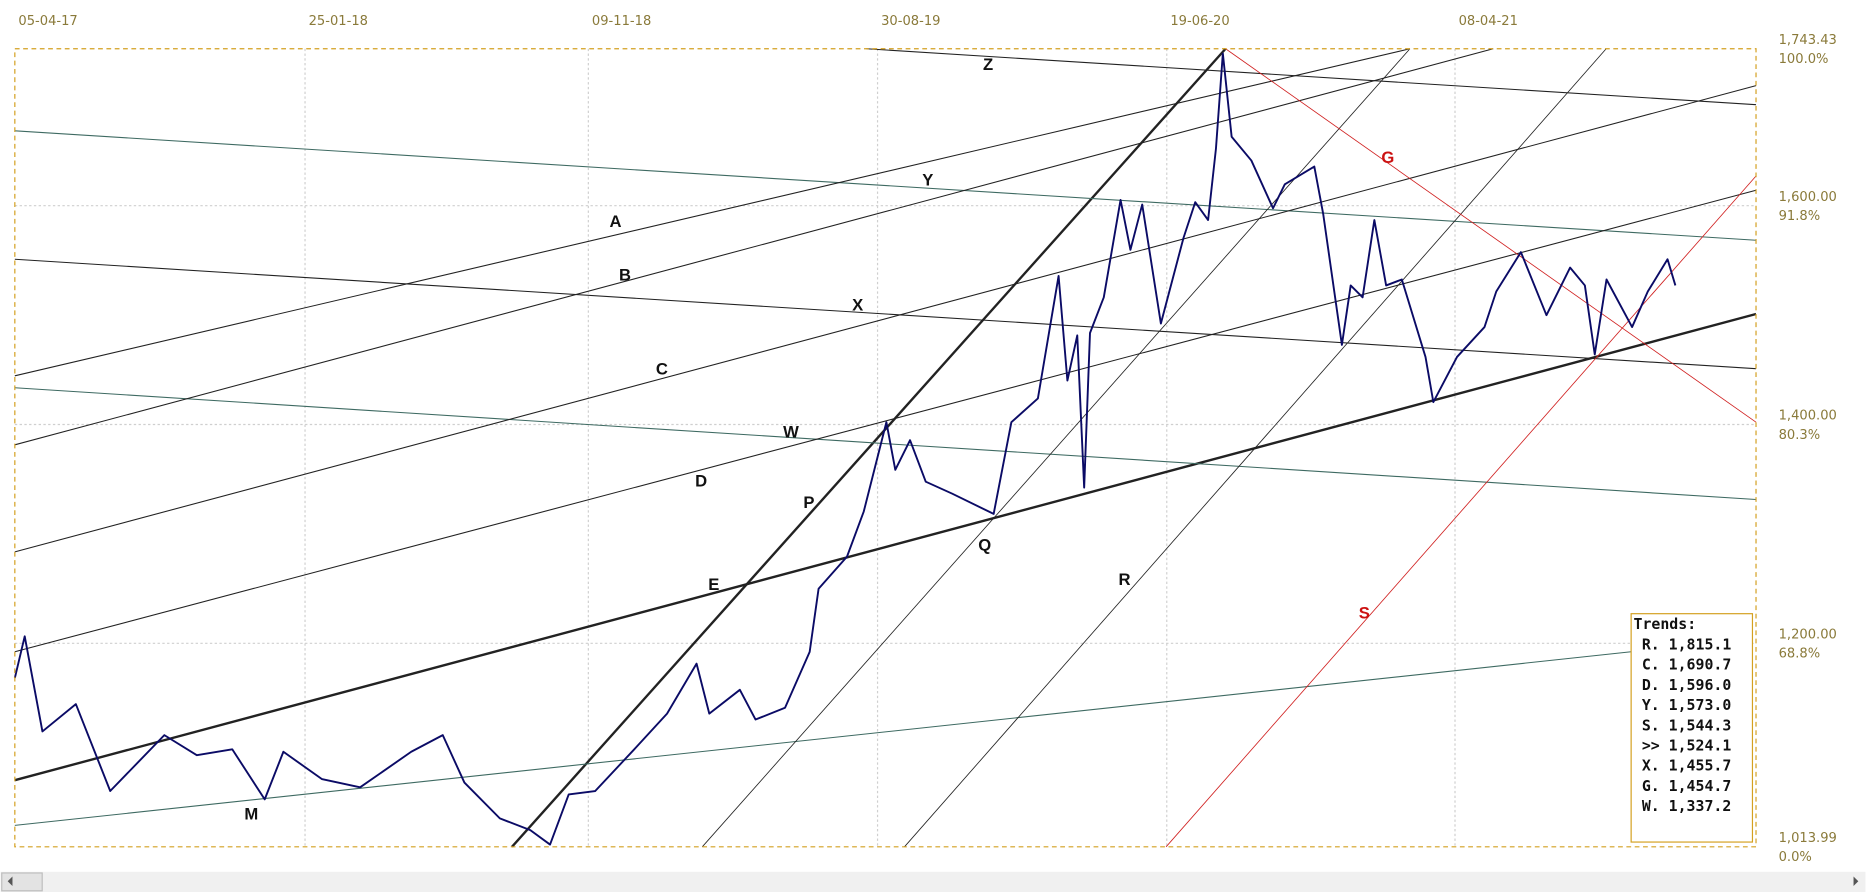 The width and height of the screenshot is (1866, 892). What do you see at coordinates (1808, 416) in the screenshot?
I see `y-tick-label: 1,400.00` at bounding box center [1808, 416].